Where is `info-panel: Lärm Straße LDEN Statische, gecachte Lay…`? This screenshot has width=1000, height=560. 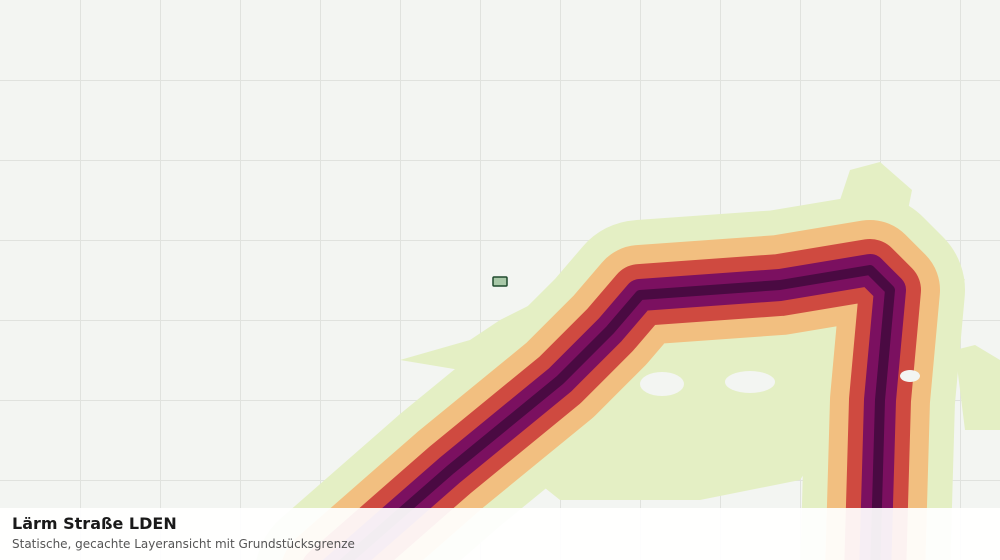
info-panel: Lärm Straße LDEN Statische, gecachte Lay… is located at coordinates (500, 534).